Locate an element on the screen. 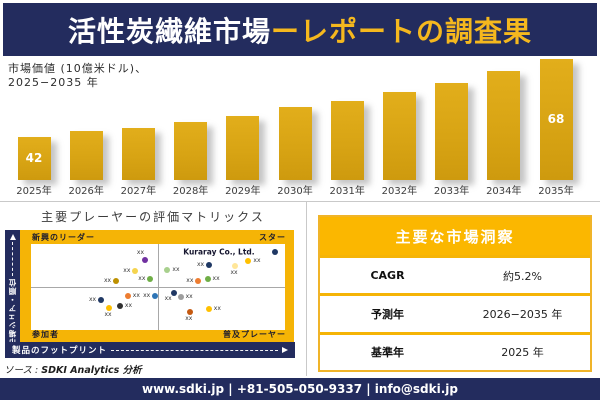 This screenshot has height=400, width=600. arrow-up-icon is located at coordinates (12, 237).